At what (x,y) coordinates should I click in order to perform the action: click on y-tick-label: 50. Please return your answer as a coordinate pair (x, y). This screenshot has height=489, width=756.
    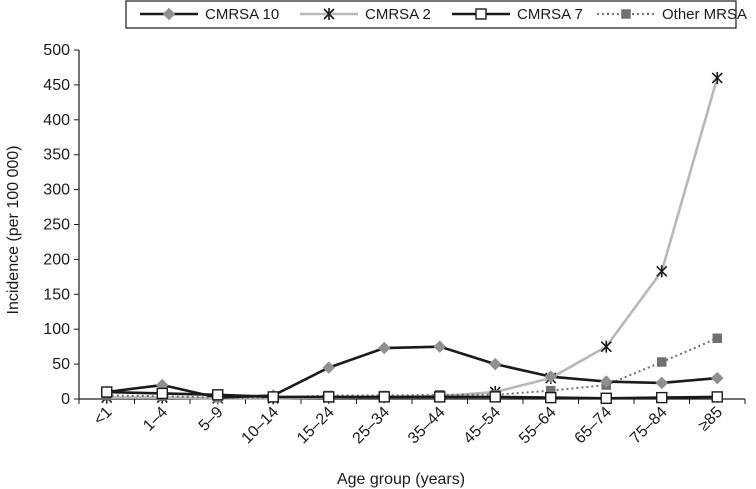
    Looking at the image, I should click on (61, 364).